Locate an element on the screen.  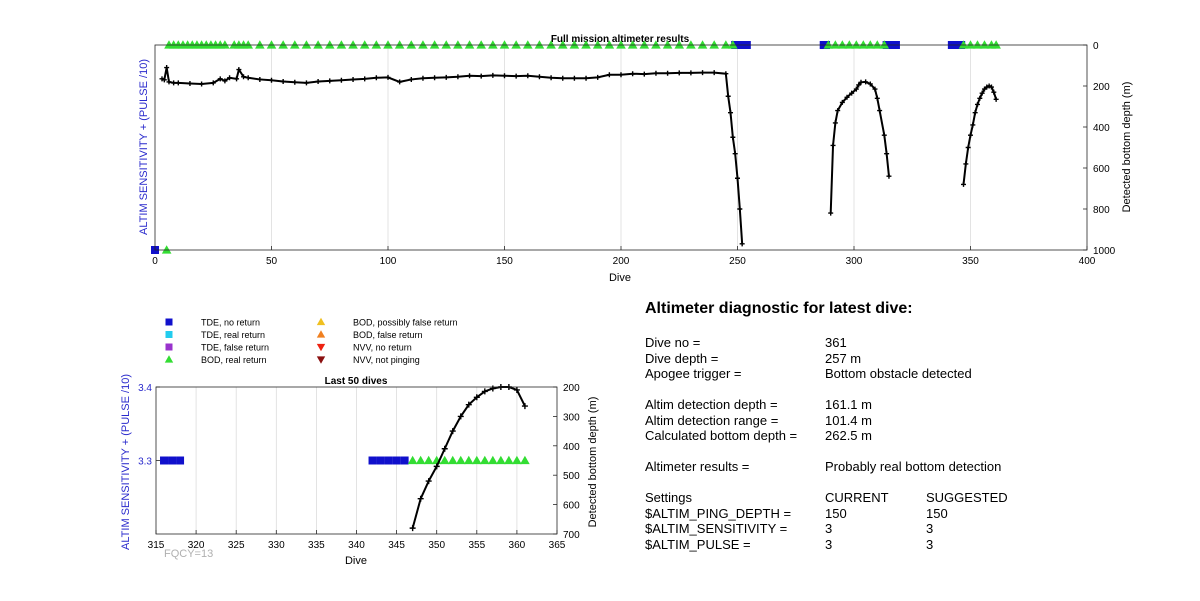
dive-depth-label: Dive depth = is located at coordinates (682, 358).